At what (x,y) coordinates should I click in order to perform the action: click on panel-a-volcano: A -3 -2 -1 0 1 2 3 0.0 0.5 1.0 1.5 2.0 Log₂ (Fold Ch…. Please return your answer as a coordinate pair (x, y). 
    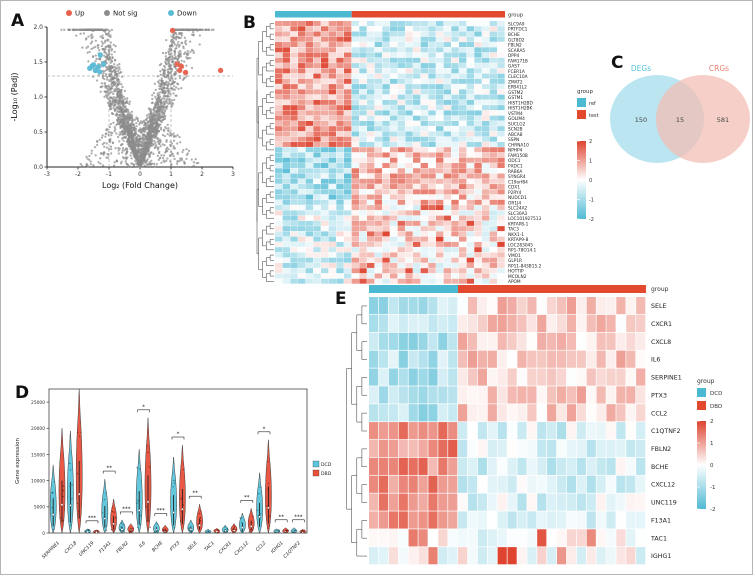
    Looking at the image, I should click on (125, 103).